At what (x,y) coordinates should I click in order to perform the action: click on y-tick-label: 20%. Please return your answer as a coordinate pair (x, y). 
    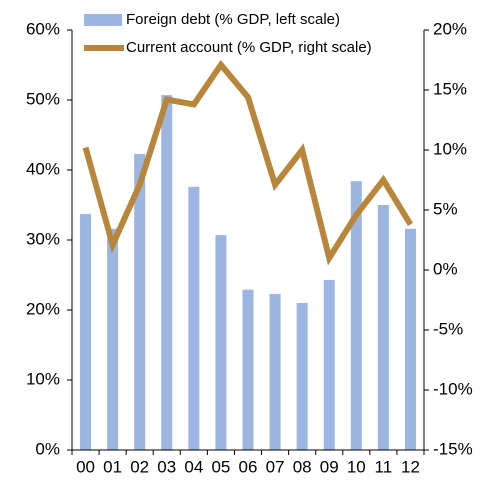
    Looking at the image, I should click on (43, 308).